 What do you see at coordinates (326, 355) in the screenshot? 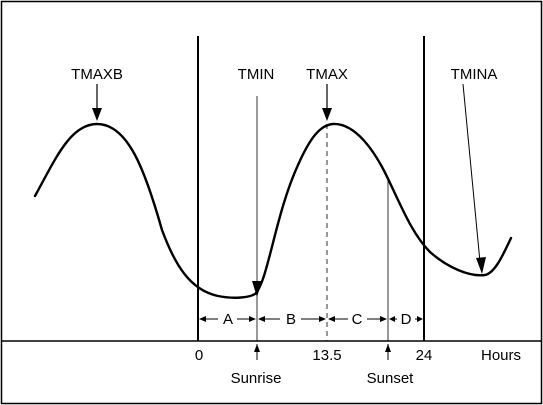
I see `tick-13-5-label: 13.5` at bounding box center [326, 355].